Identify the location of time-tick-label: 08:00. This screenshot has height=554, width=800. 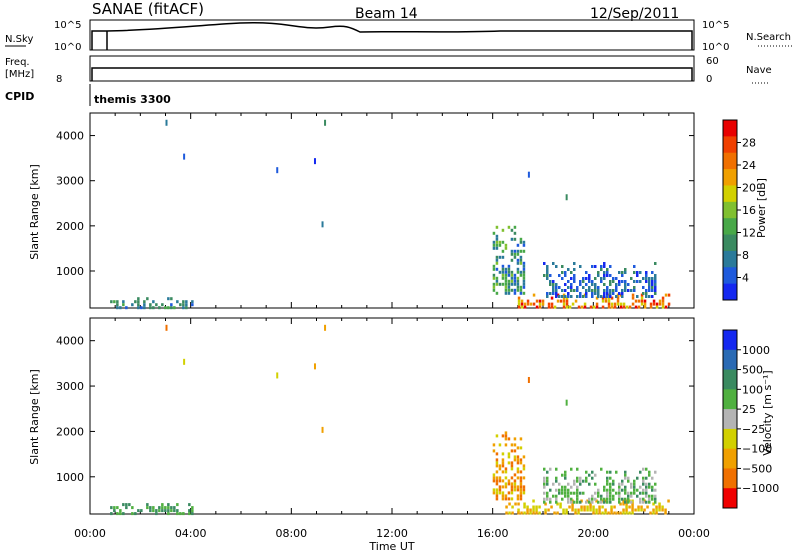
(291, 533).